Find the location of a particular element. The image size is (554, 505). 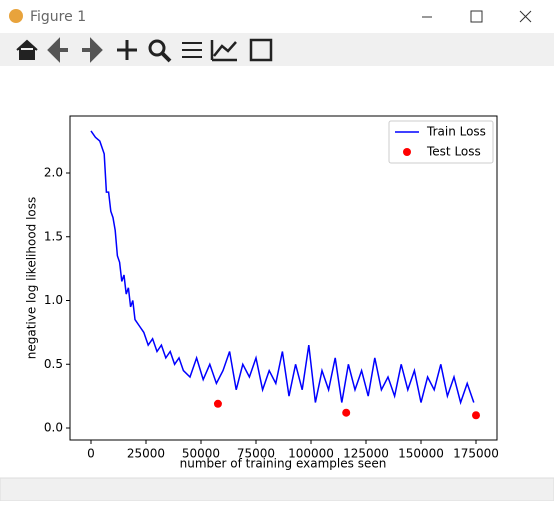

y-tick-label: 0.5 is located at coordinates (53, 364).